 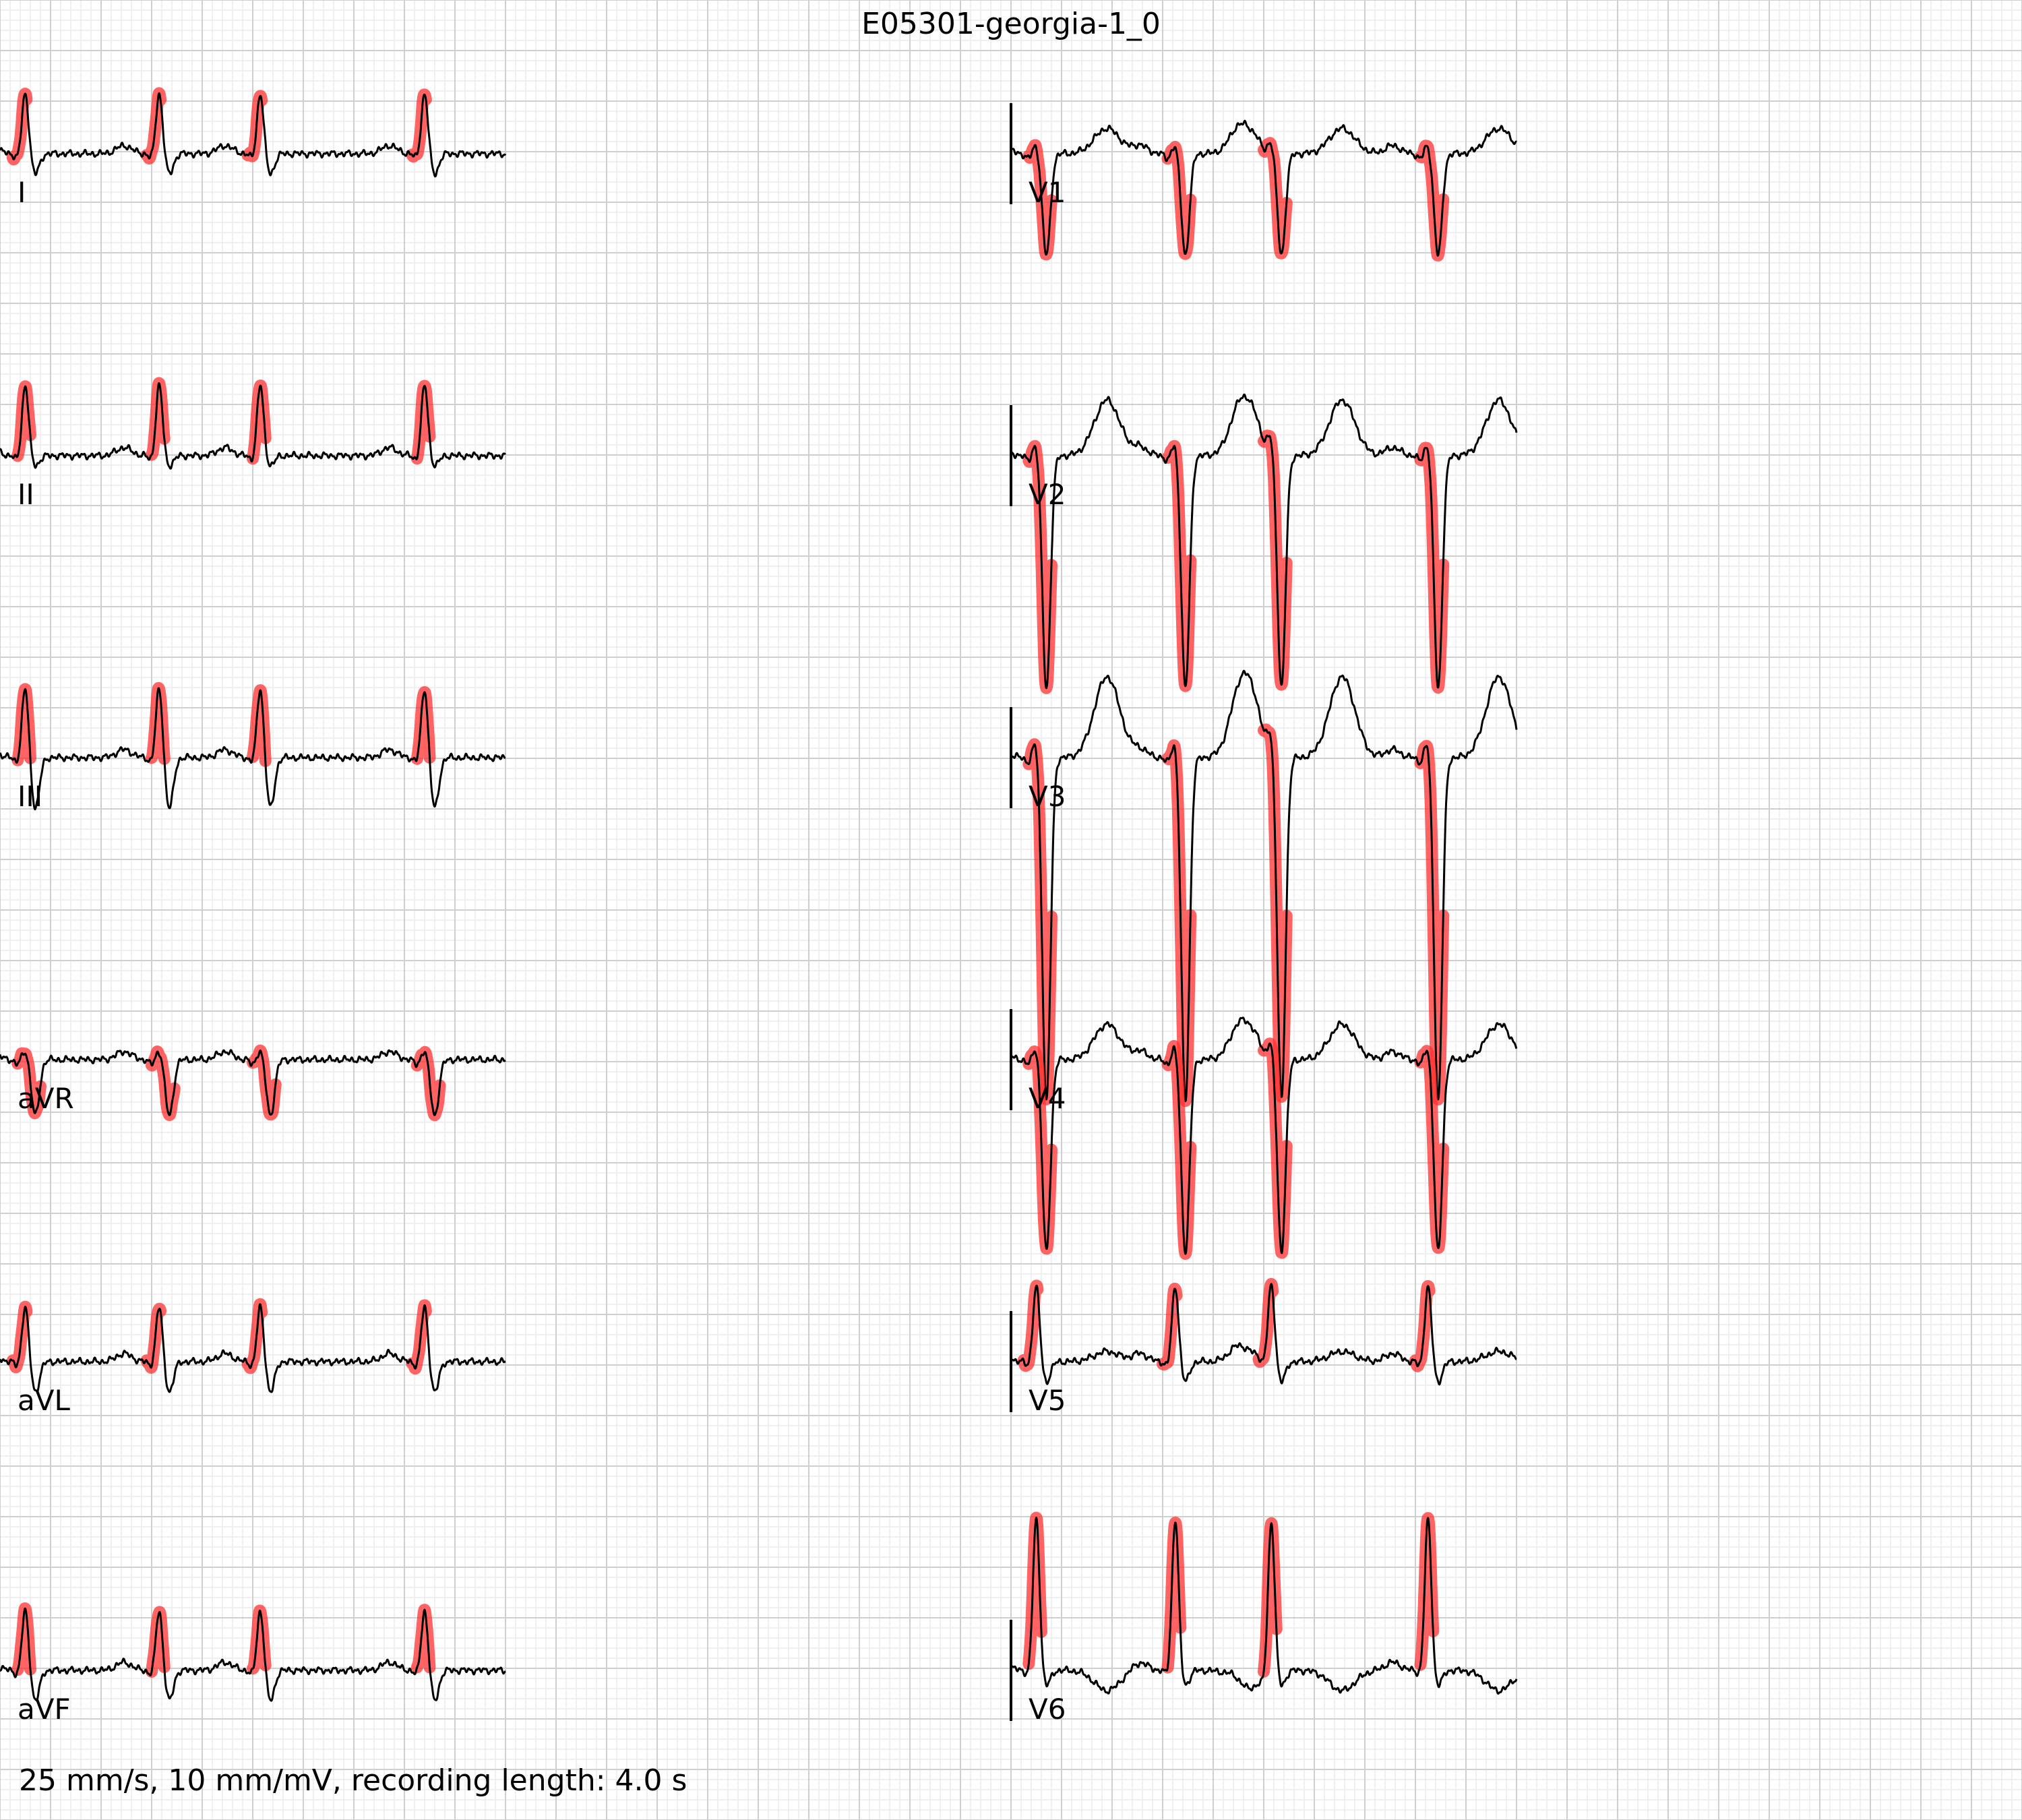 I want to click on lead-label-v5: V5, so click(x=1047, y=1400).